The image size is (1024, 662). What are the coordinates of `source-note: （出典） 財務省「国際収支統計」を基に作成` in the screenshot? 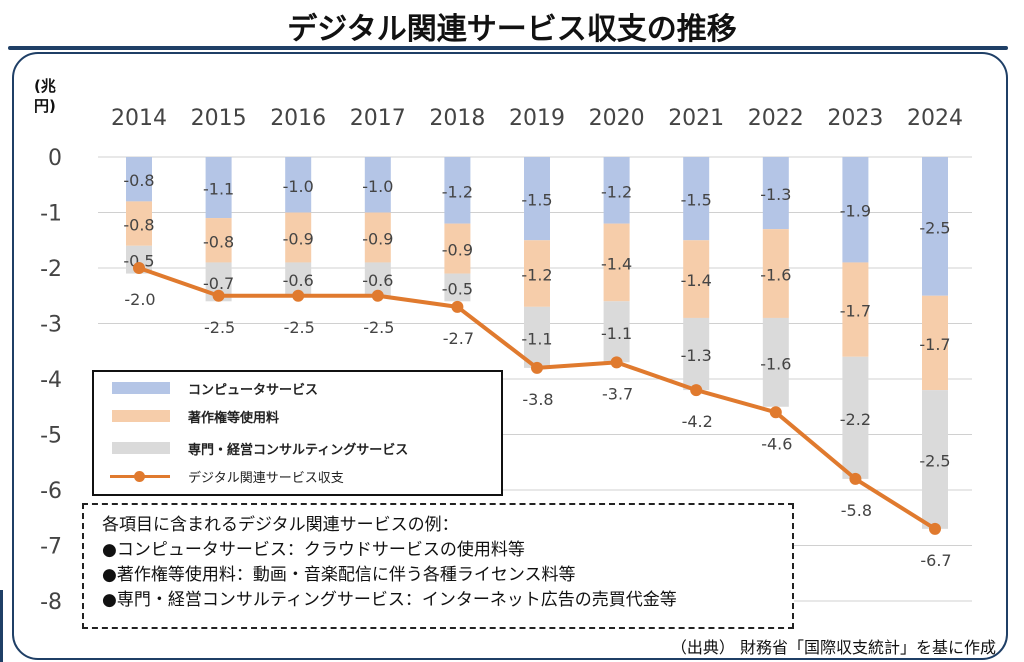 It's located at (833, 647).